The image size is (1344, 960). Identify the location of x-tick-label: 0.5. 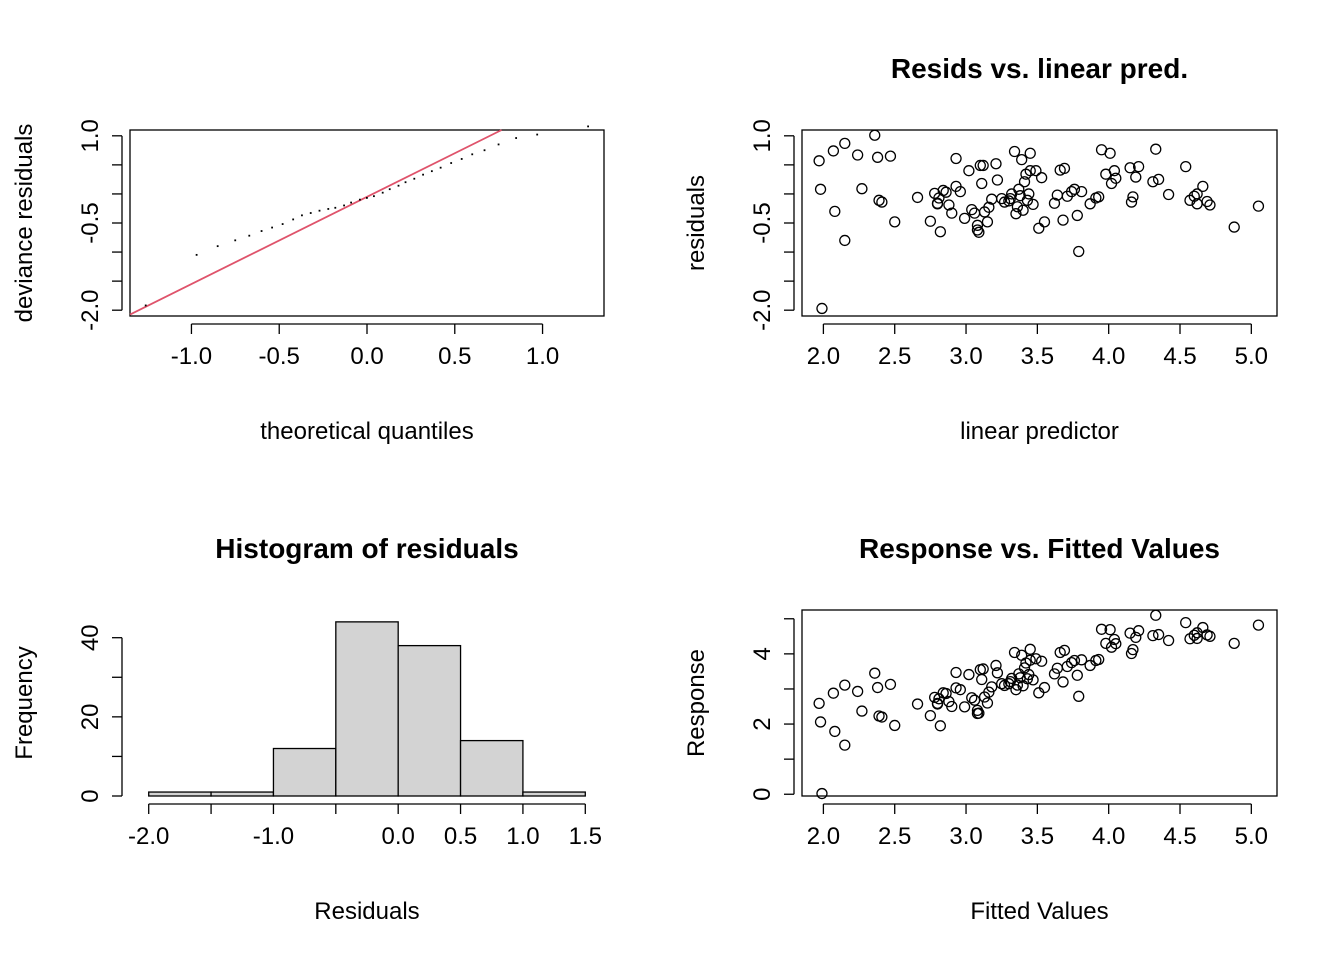
(460, 836).